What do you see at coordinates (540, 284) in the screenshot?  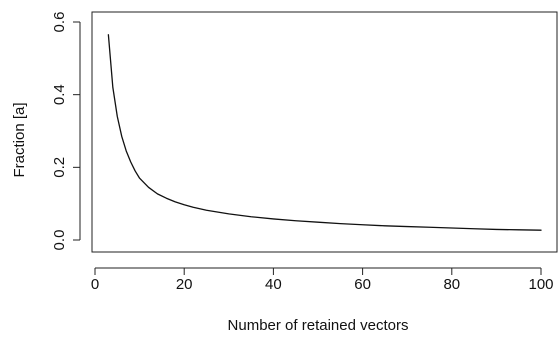 I see `x-tick-label: 100` at bounding box center [540, 284].